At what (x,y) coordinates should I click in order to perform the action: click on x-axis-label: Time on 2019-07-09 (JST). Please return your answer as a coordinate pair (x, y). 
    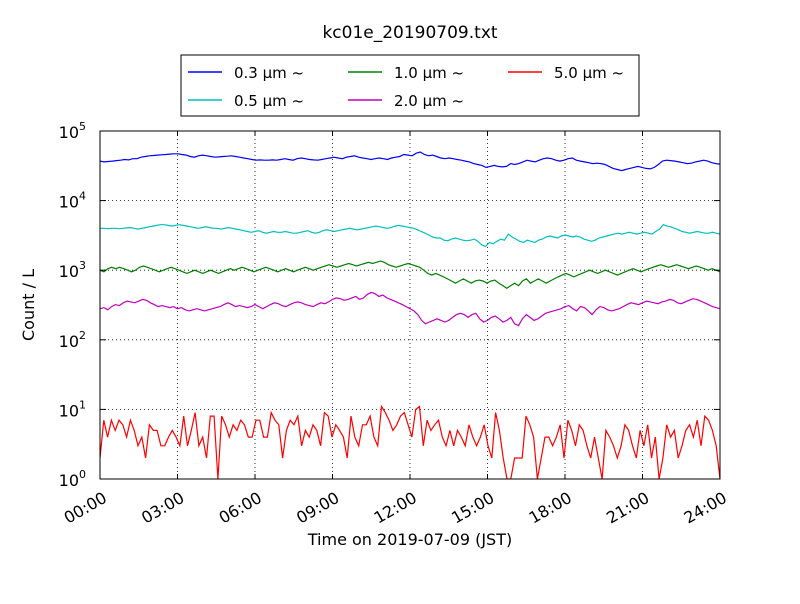
    Looking at the image, I should click on (409, 539).